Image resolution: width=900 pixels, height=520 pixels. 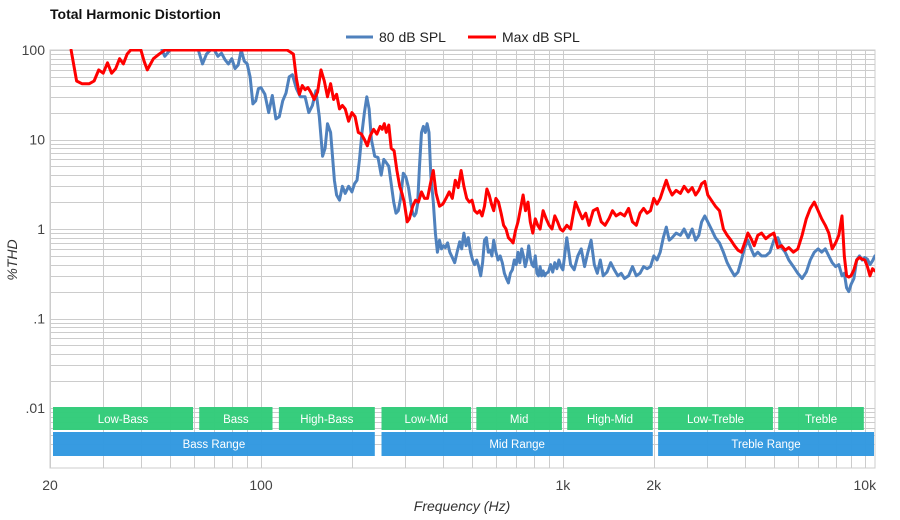 What do you see at coordinates (36, 408) in the screenshot?
I see `y-tick-label: .01` at bounding box center [36, 408].